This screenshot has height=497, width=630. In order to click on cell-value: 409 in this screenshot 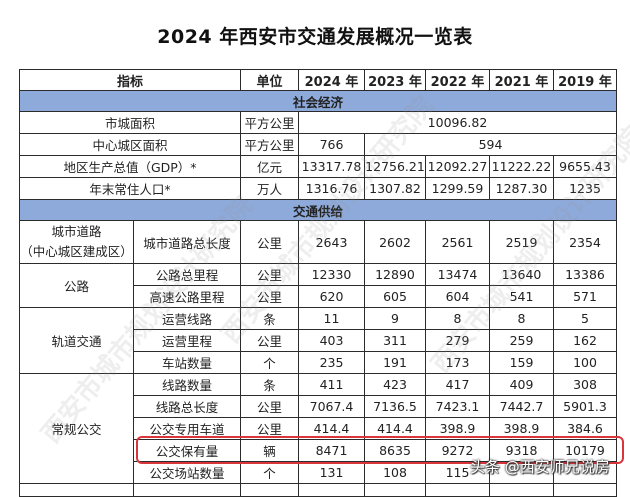, I will do `click(521, 384)`.